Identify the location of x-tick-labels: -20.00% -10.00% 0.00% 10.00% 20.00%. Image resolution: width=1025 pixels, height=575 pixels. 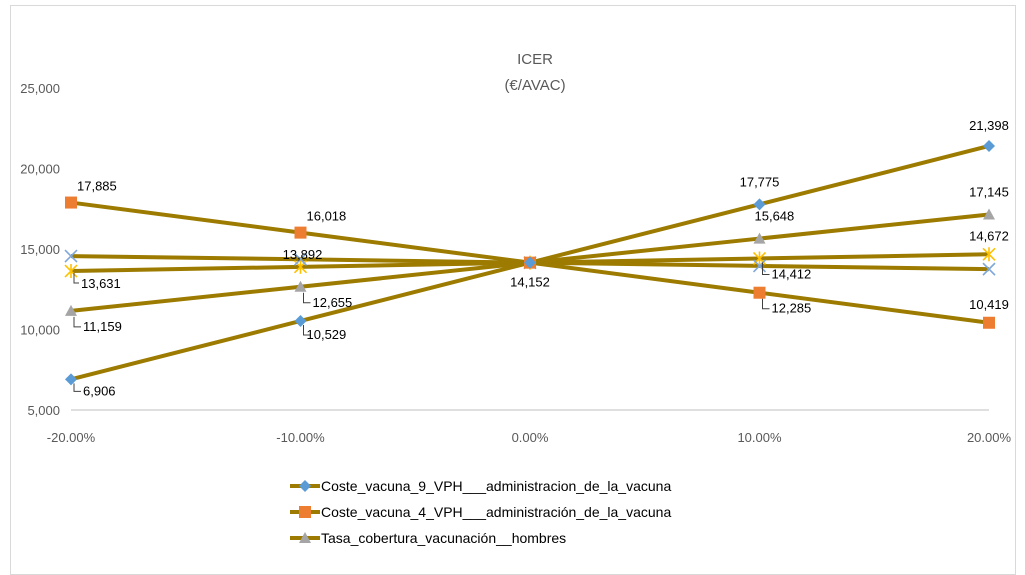
(529, 437).